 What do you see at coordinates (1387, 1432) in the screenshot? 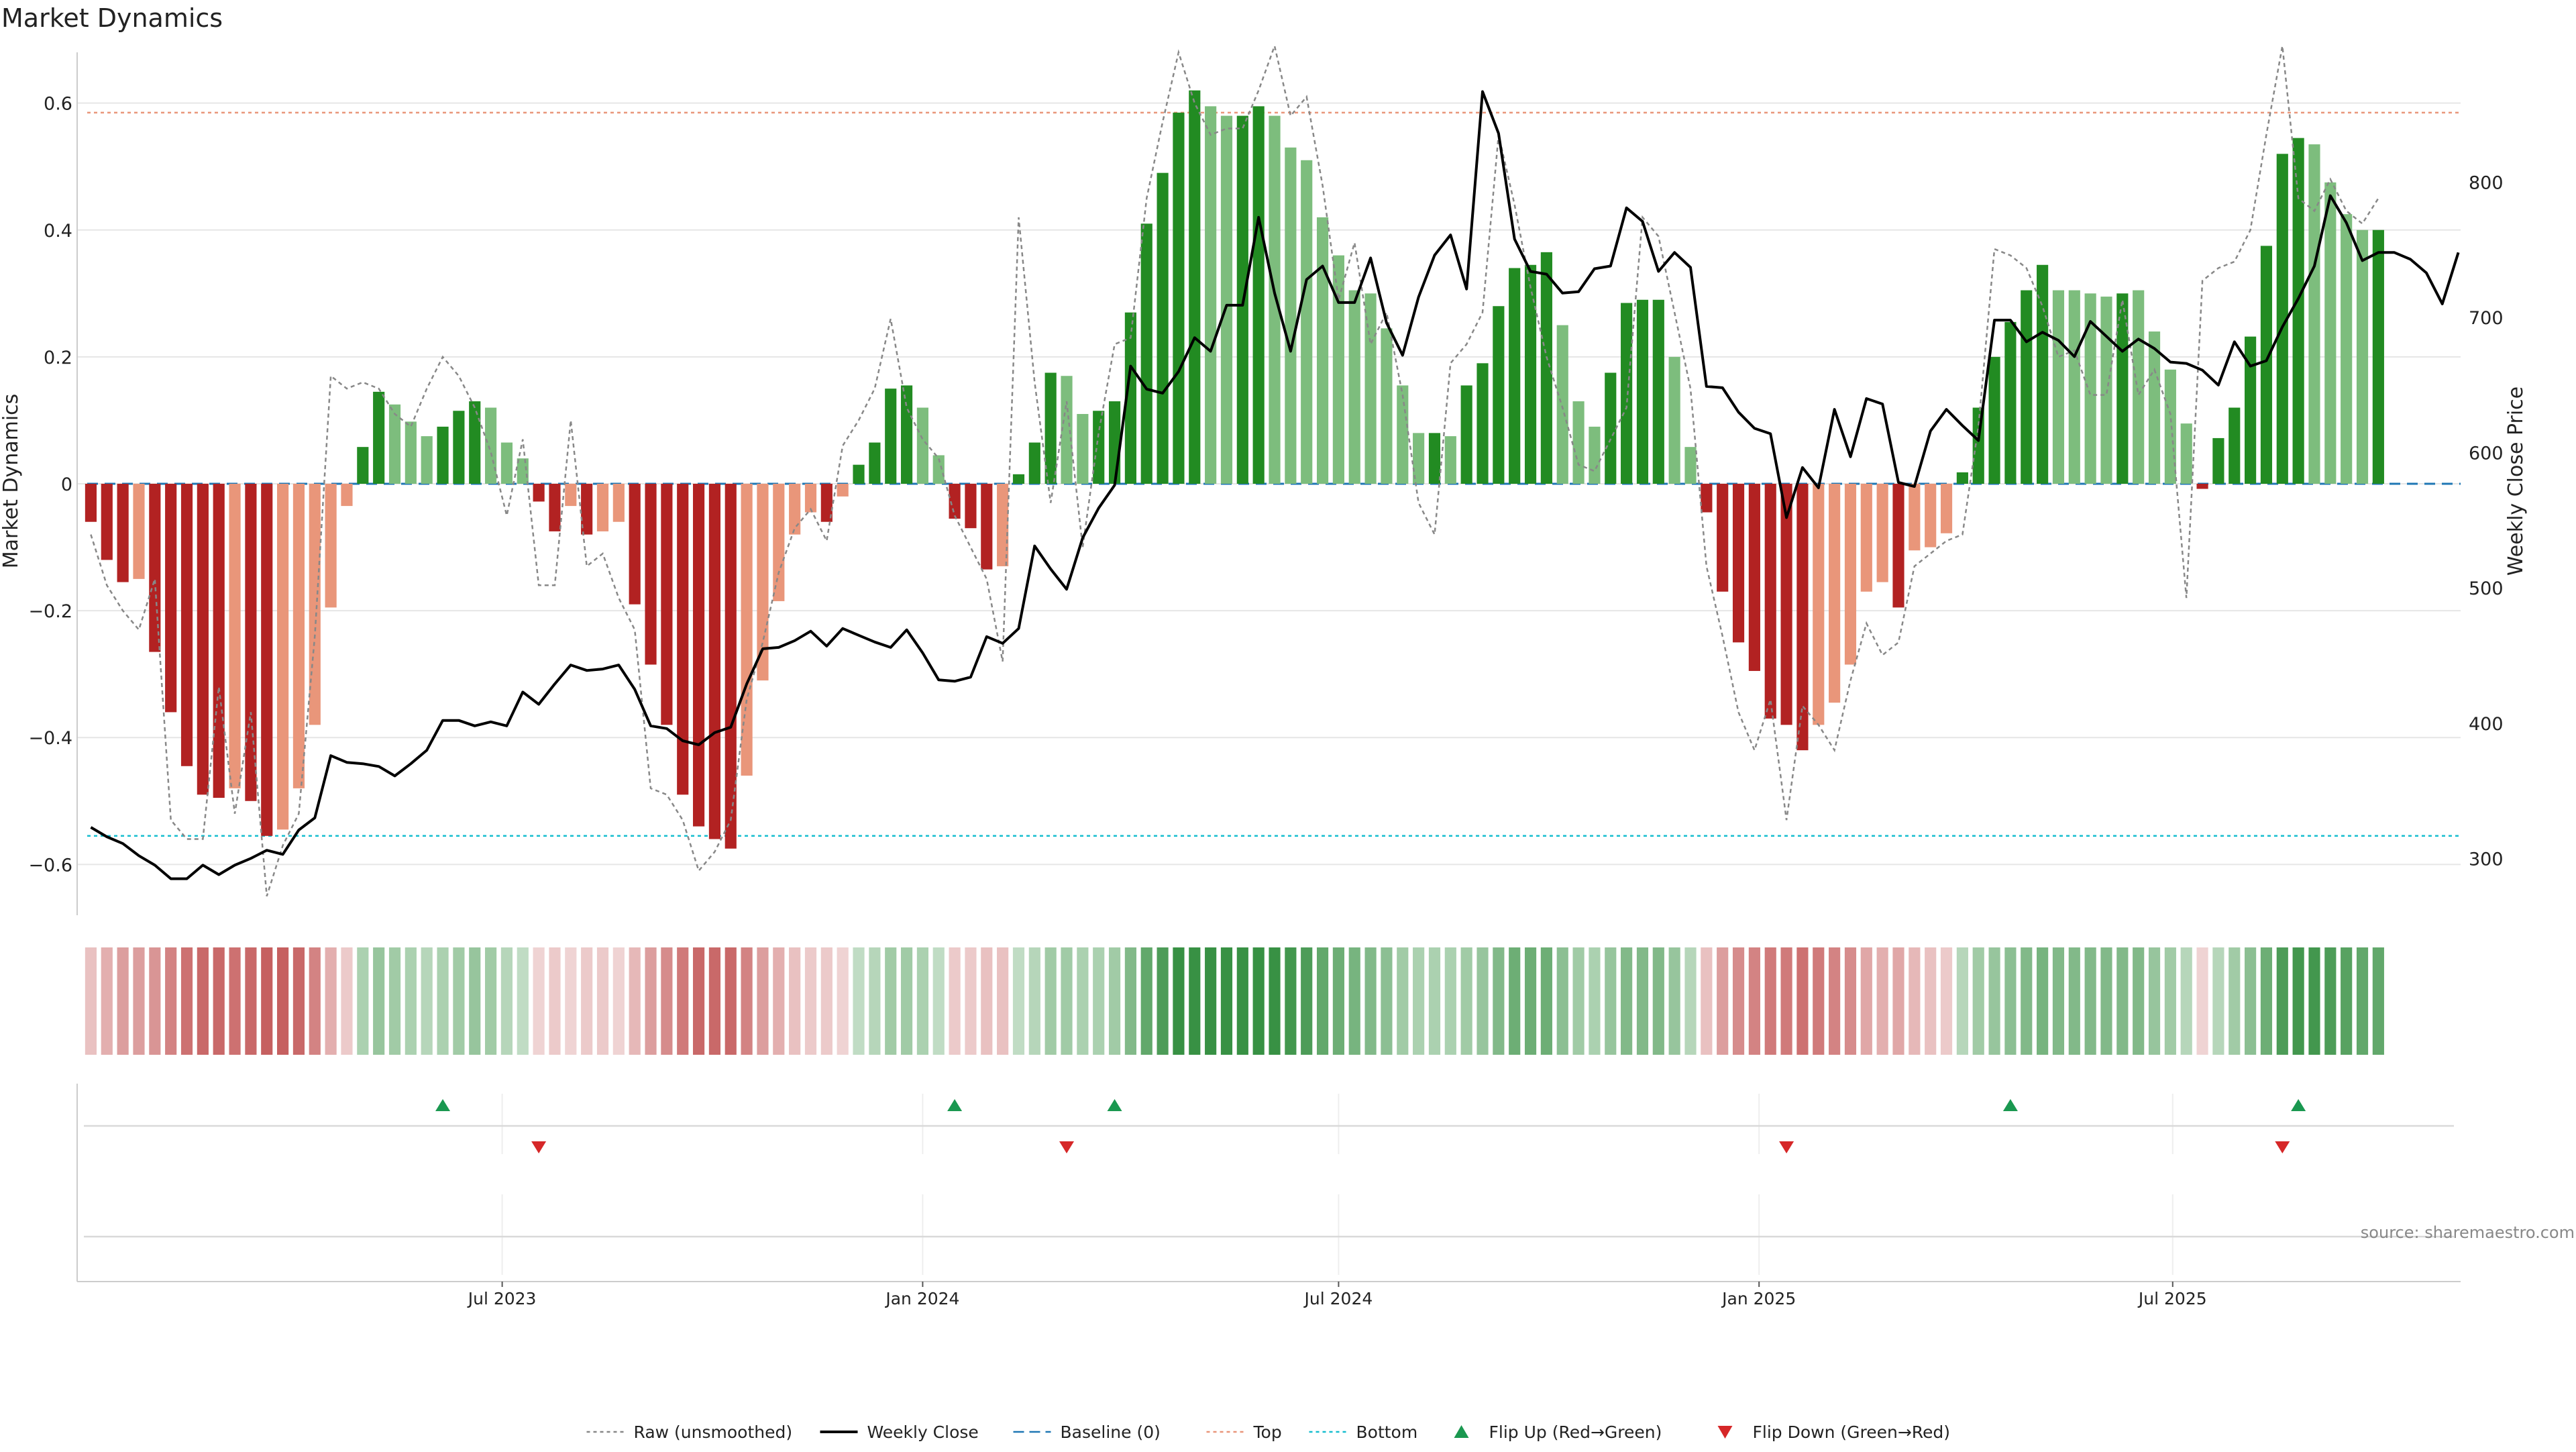
I see `legend-label: Bottom` at bounding box center [1387, 1432].